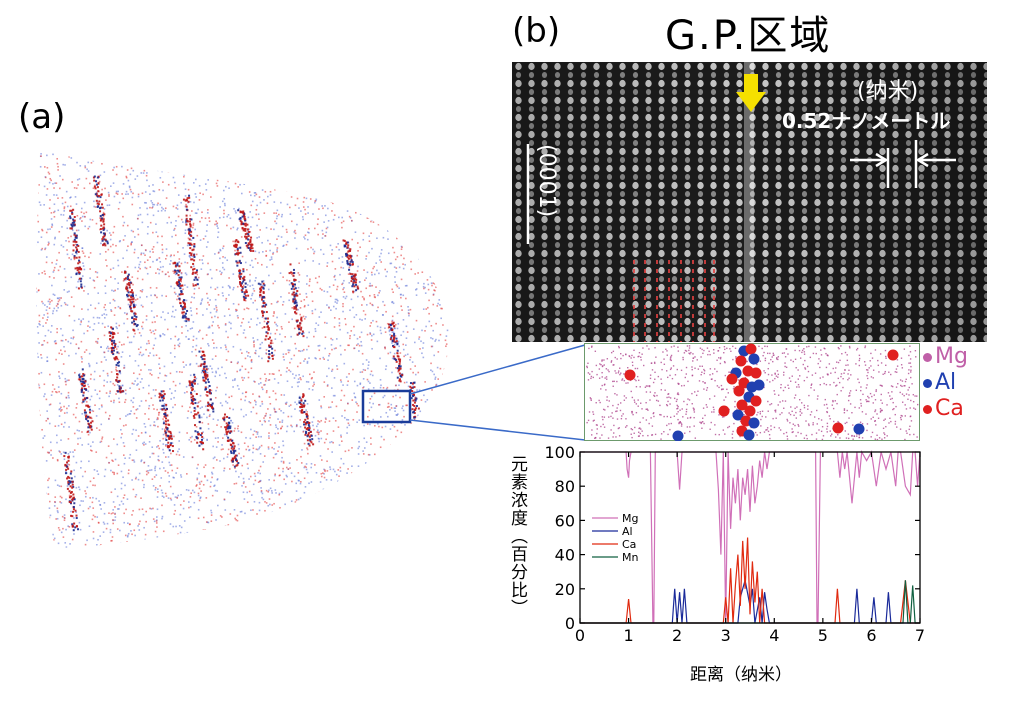  What do you see at coordinates (546, 180) in the screenshot?
I see `tem-direction-label: (0001)` at bounding box center [546, 180].